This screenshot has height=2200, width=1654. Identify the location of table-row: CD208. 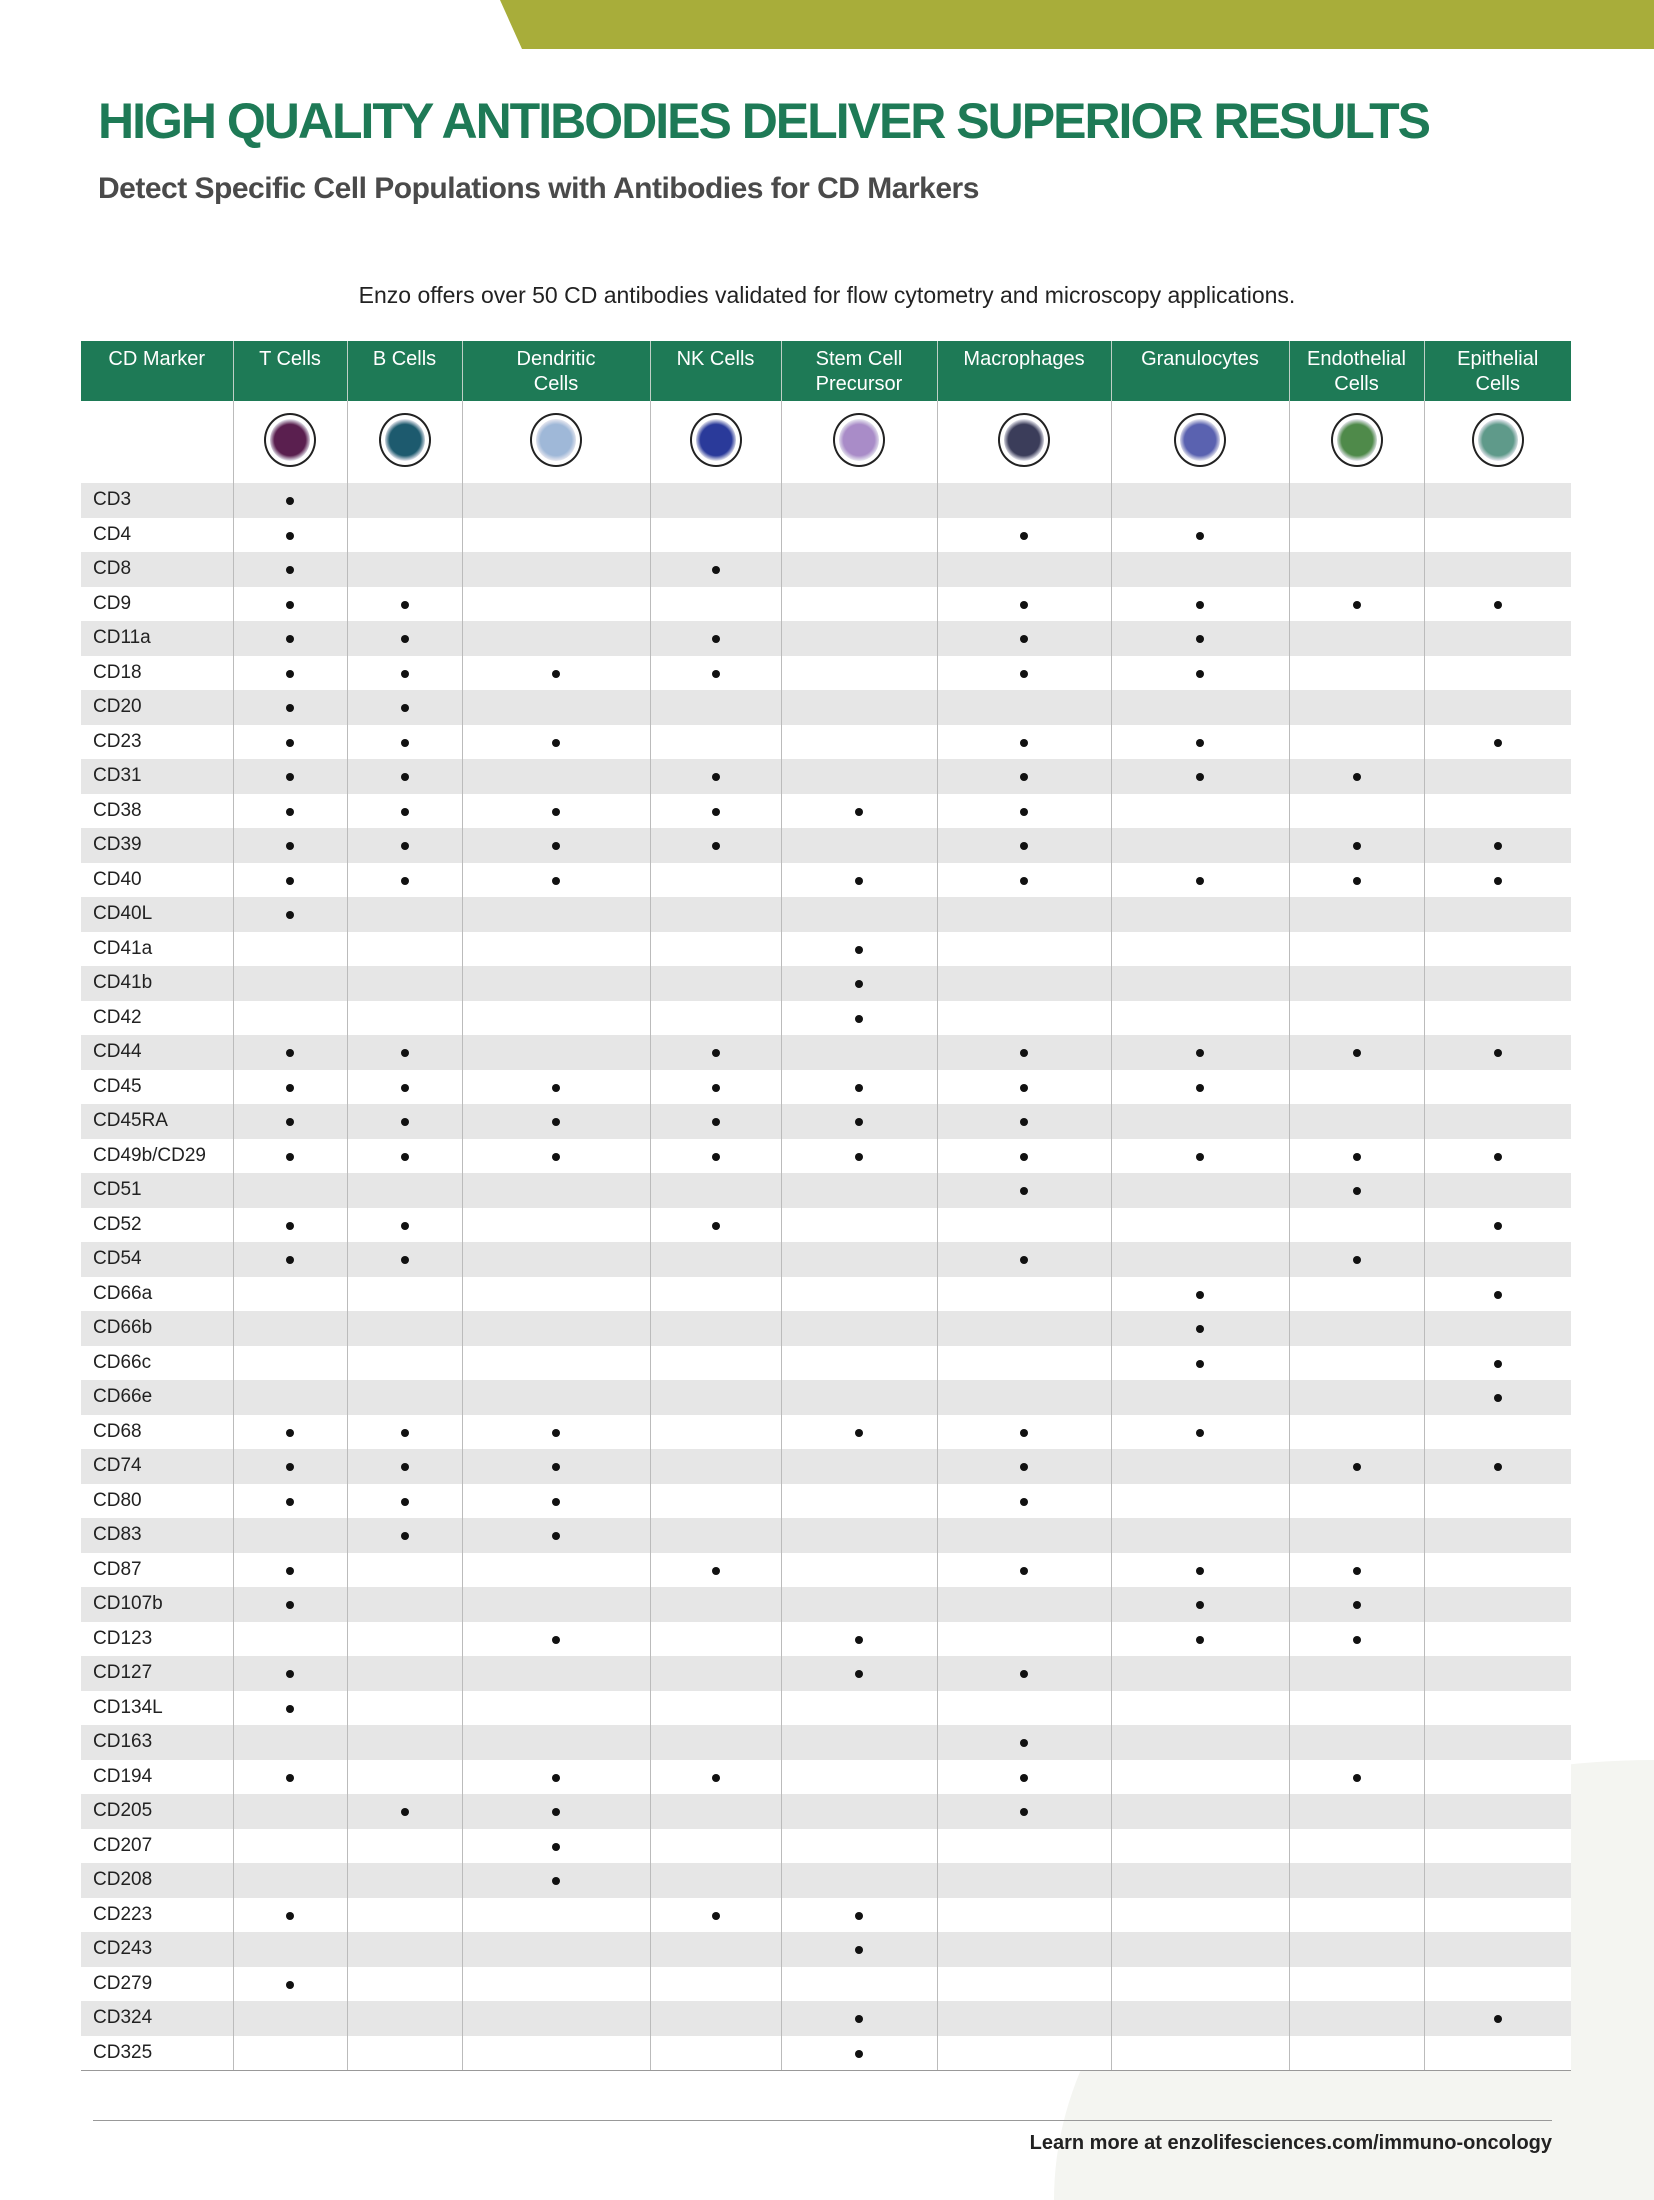
(826, 1880).